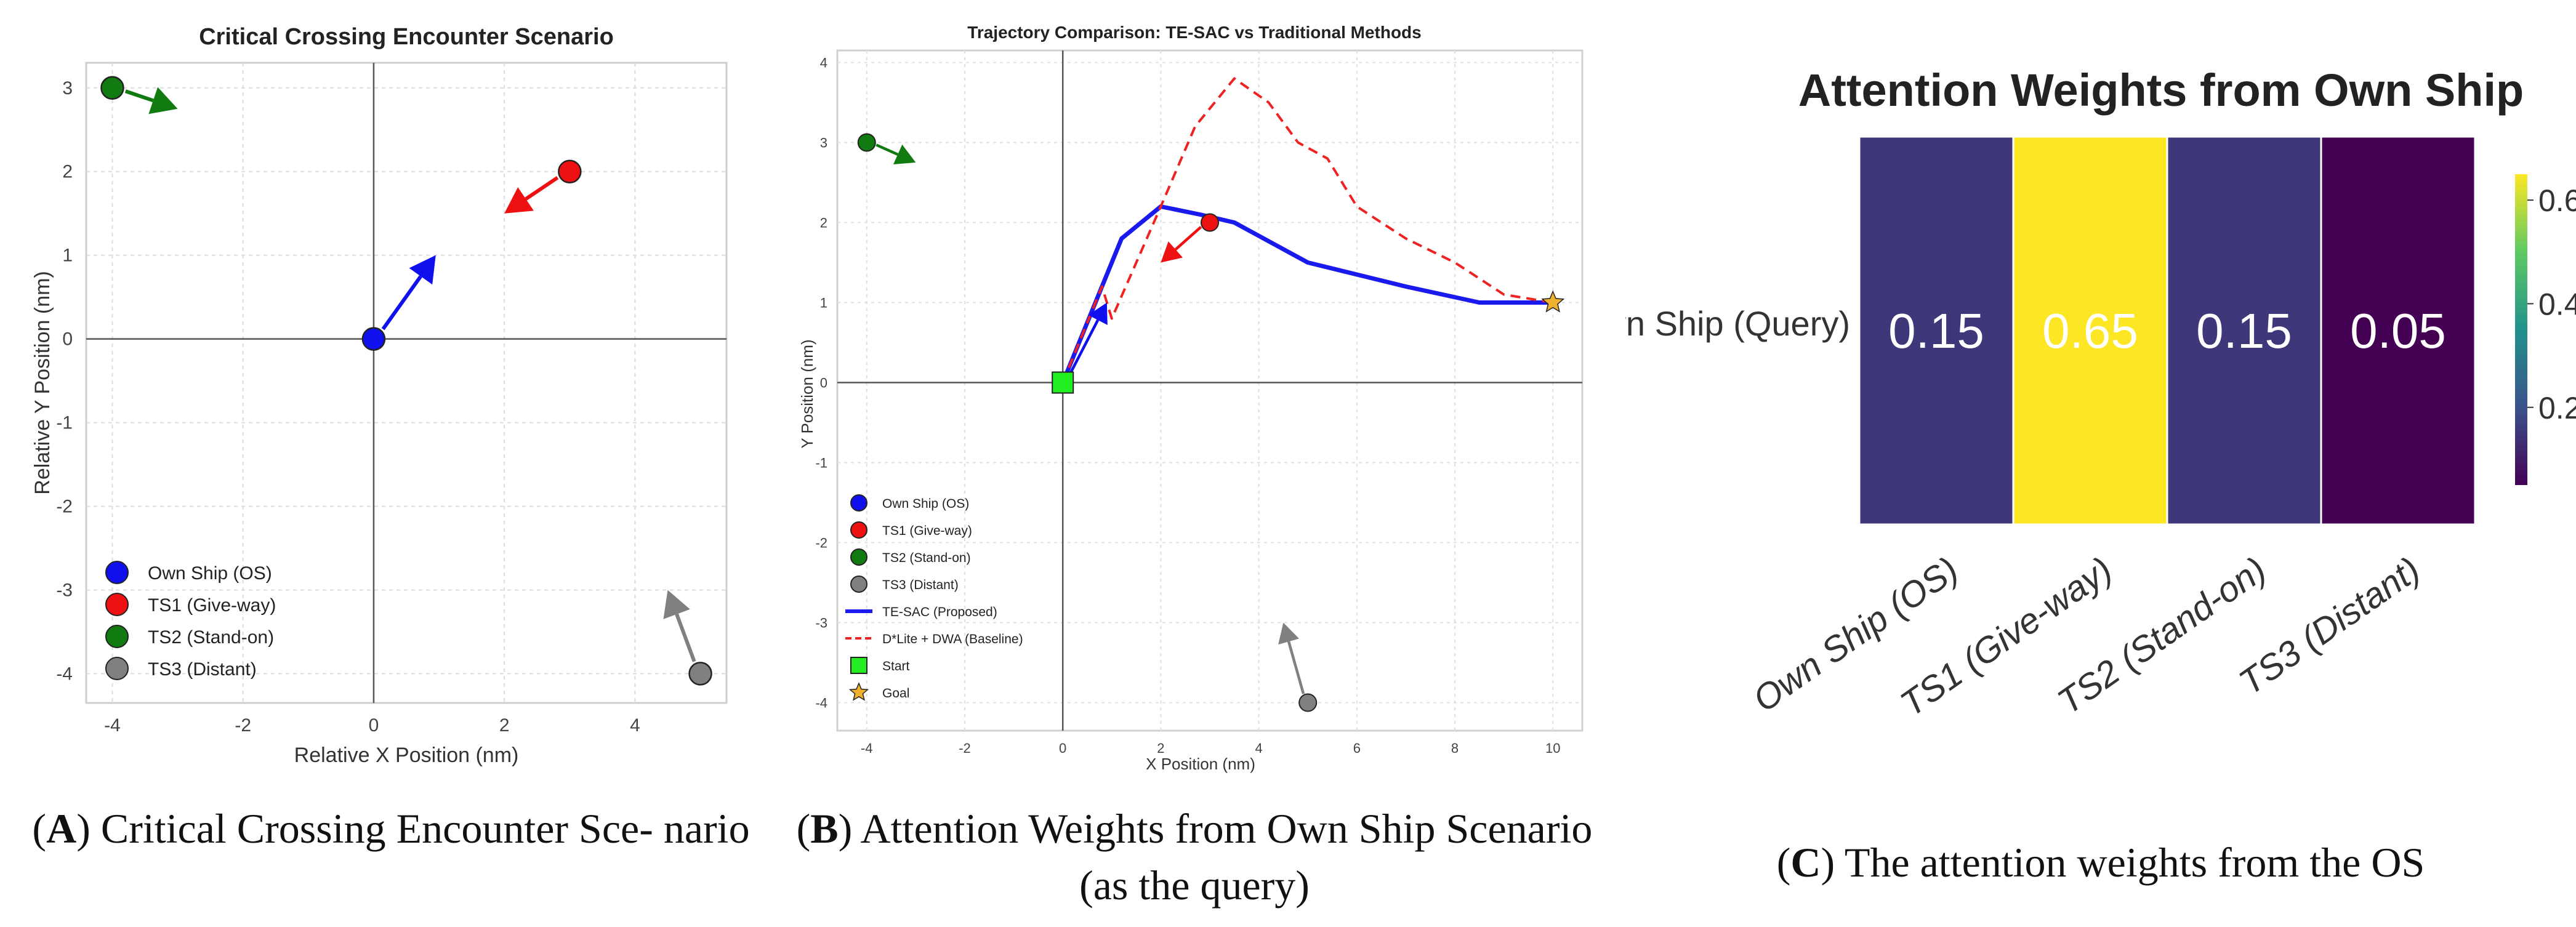  I want to click on chart-b-ytick-label: 2, so click(823, 223).